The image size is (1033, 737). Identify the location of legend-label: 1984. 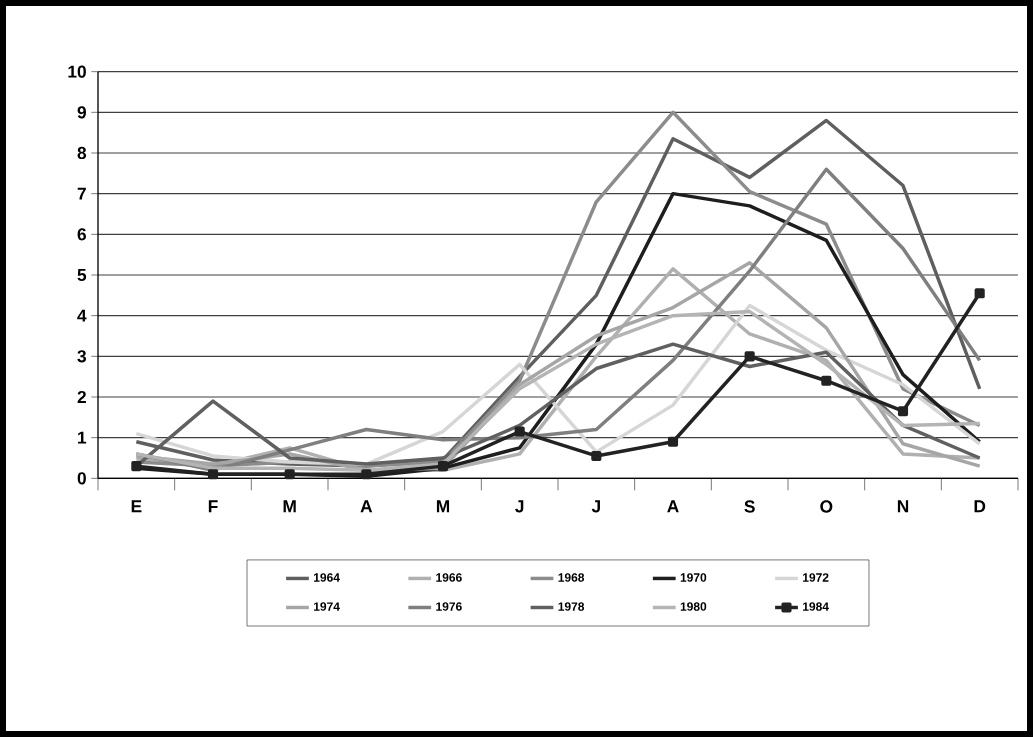
(816, 606).